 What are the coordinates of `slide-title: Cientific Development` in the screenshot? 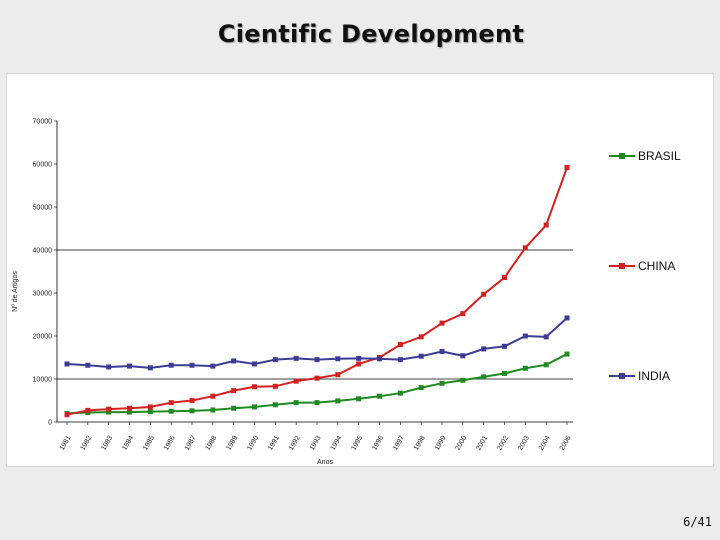 It's located at (371, 34).